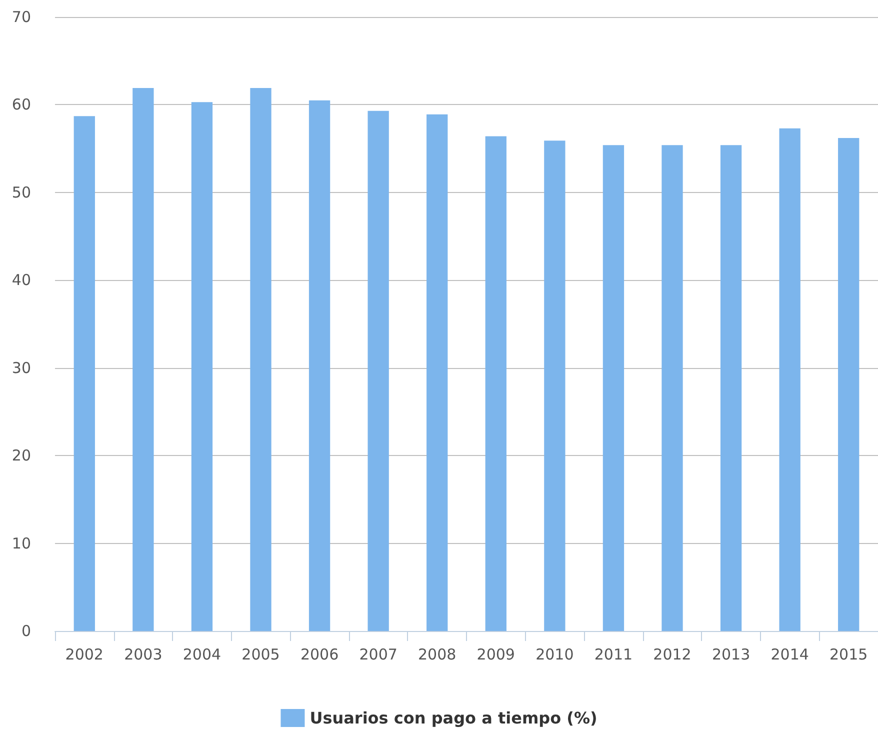  What do you see at coordinates (454, 718) in the screenshot?
I see `legend-label: Usuarios con pago a tiempo (%)` at bounding box center [454, 718].